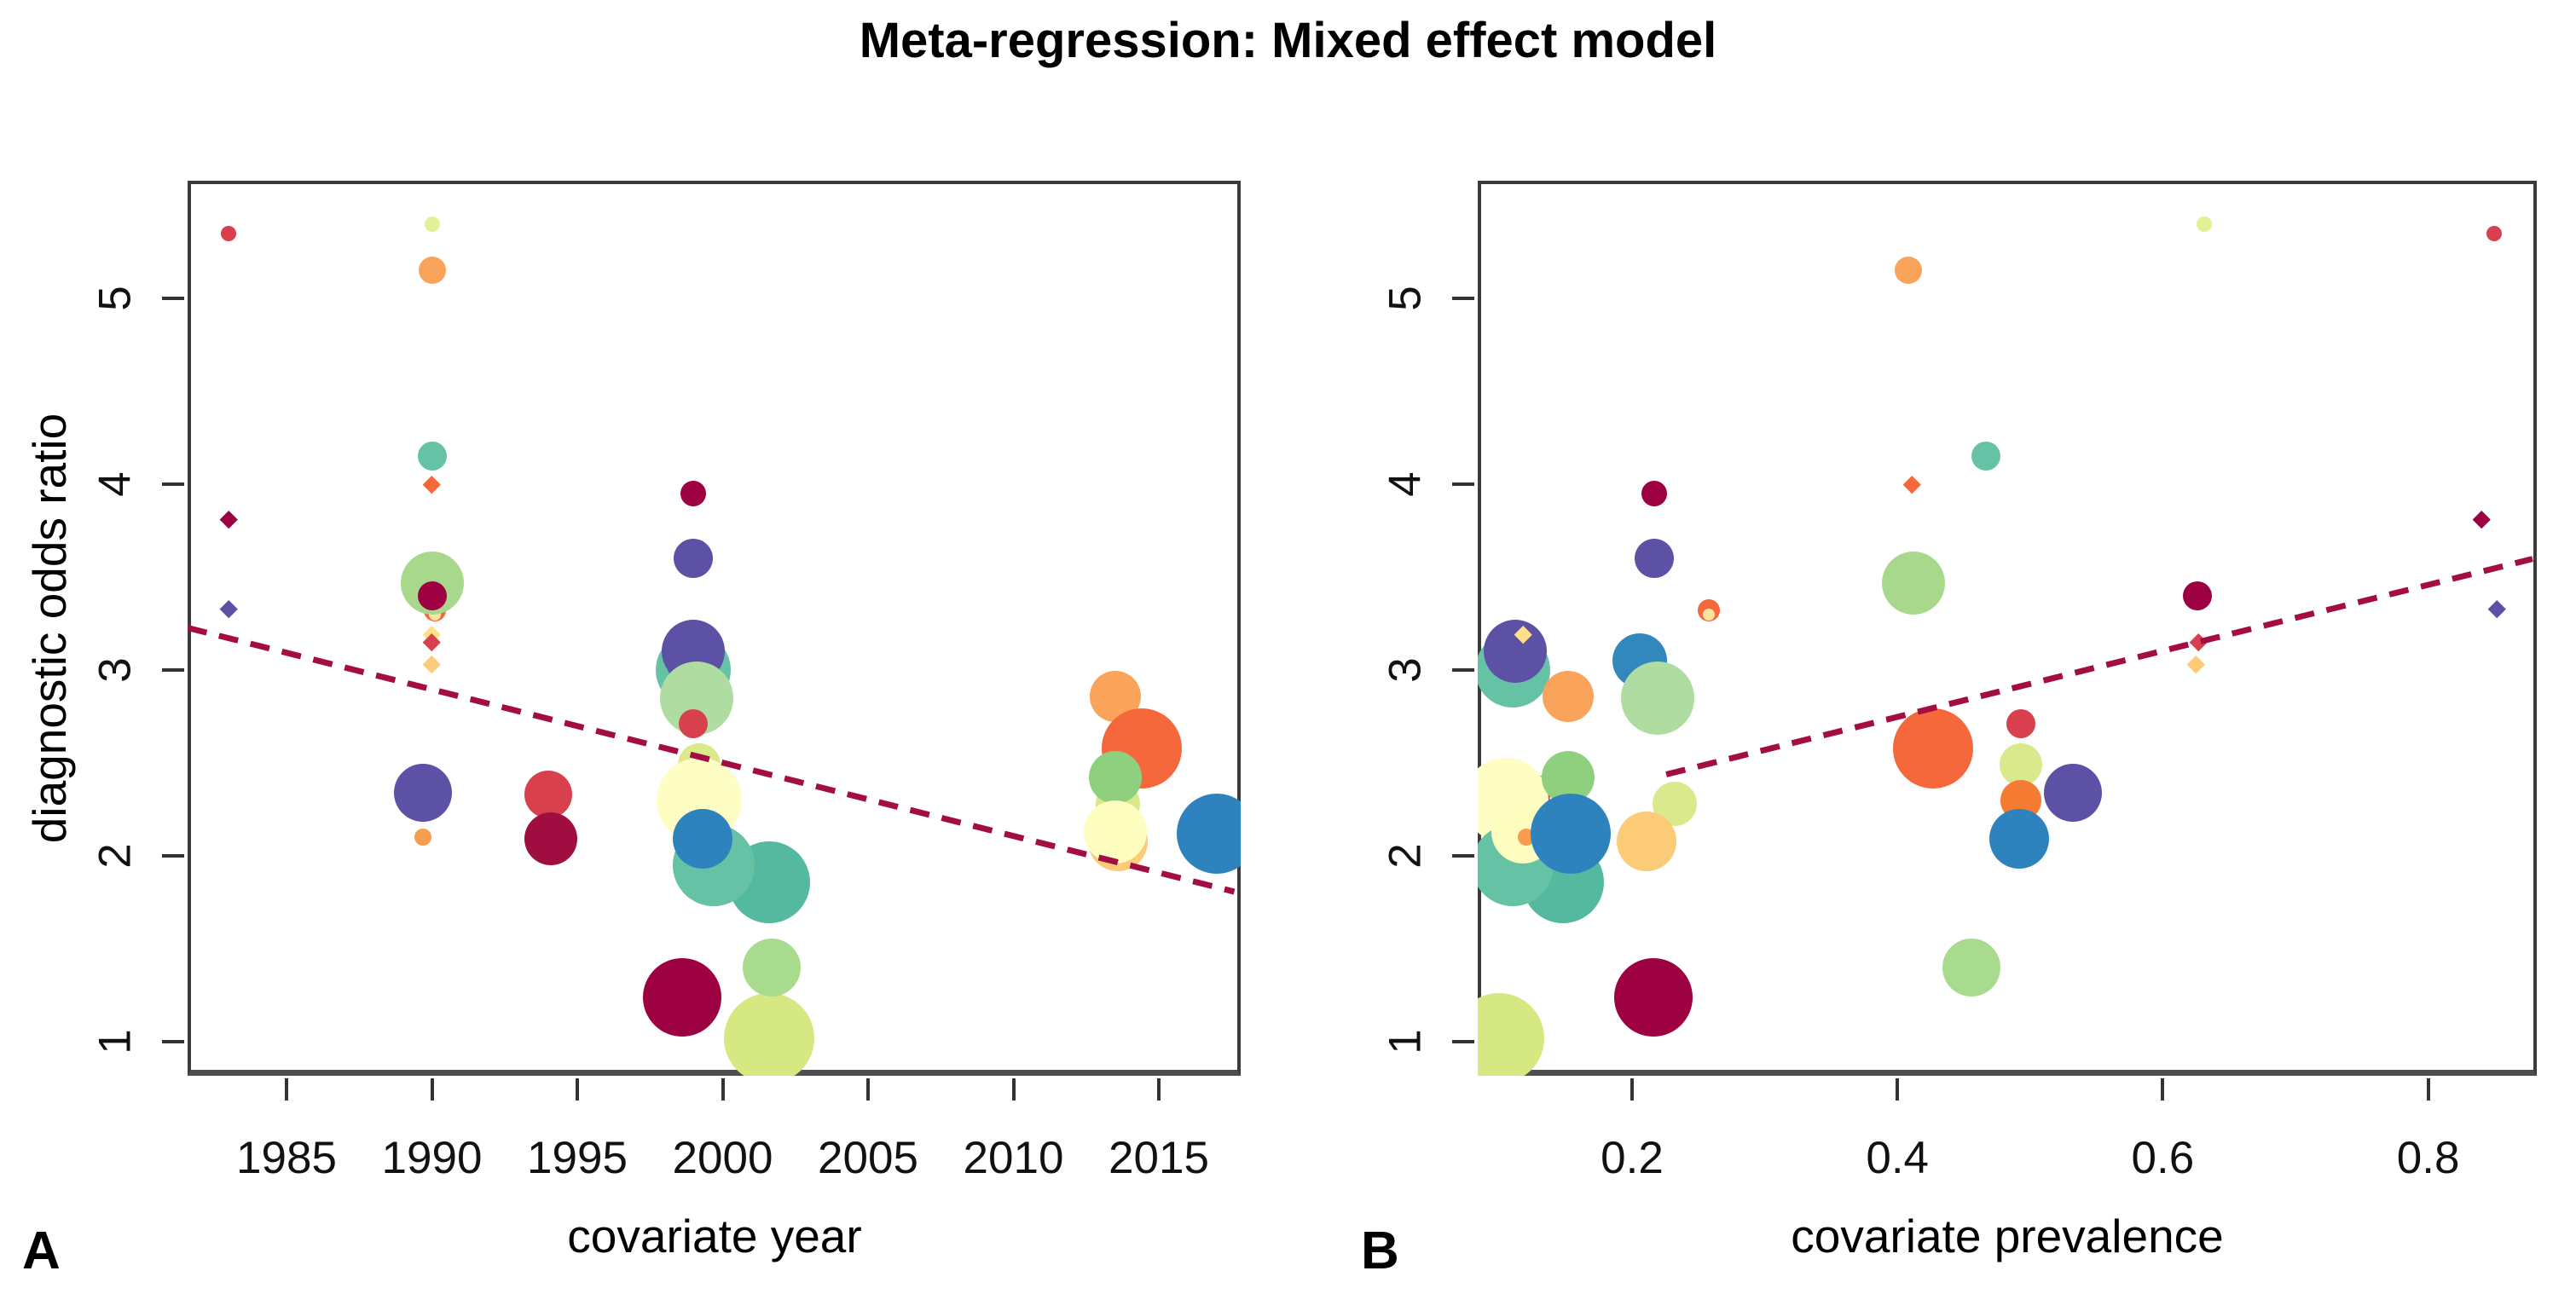  What do you see at coordinates (769, 1034) in the screenshot?
I see `study-bubble-m01-panel-a` at bounding box center [769, 1034].